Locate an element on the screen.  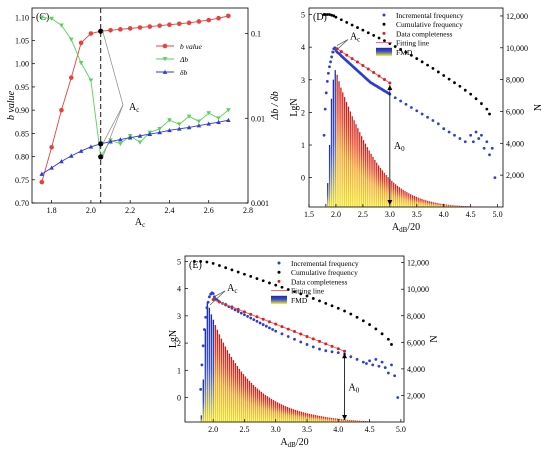
y-tick-label: 0 is located at coordinates (179, 398).